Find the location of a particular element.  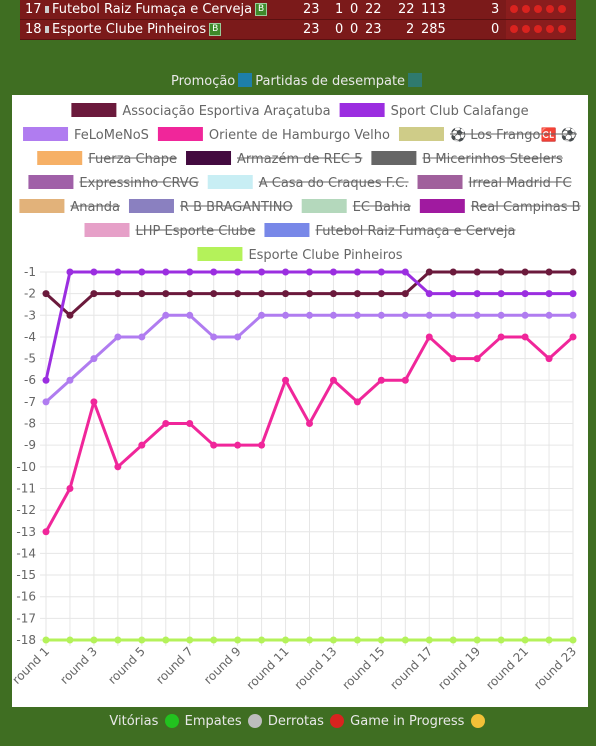

goals-for-cell: 22 is located at coordinates (406, 9).